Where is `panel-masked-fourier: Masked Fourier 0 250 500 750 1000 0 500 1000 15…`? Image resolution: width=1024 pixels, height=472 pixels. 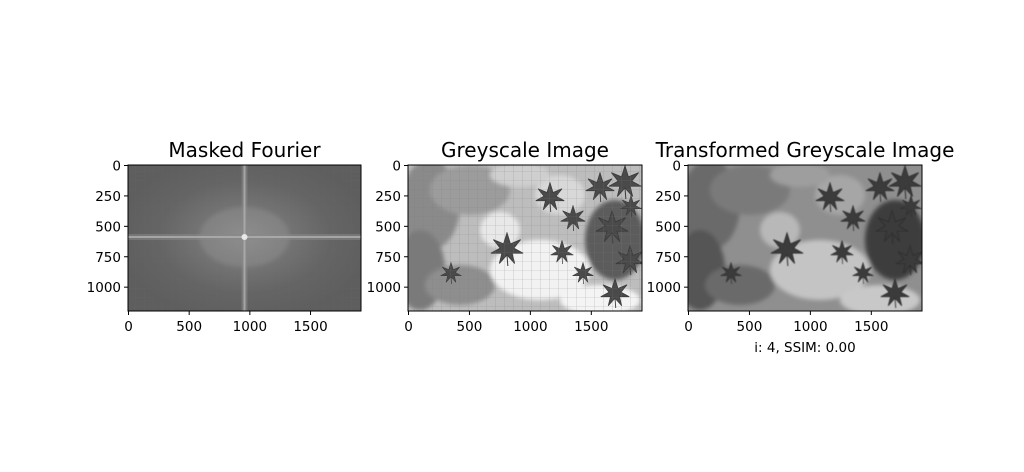
panel-masked-fourier: Masked Fourier 0 250 500 750 1000 0 500 1000 15… is located at coordinates (224, 236).